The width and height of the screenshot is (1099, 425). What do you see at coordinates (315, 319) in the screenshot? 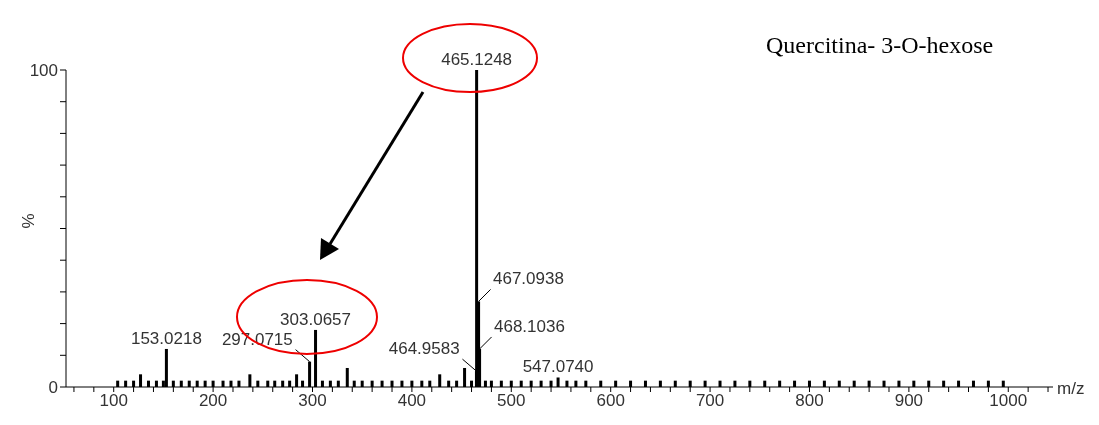
I see `annotation: 303.0657` at bounding box center [315, 319].